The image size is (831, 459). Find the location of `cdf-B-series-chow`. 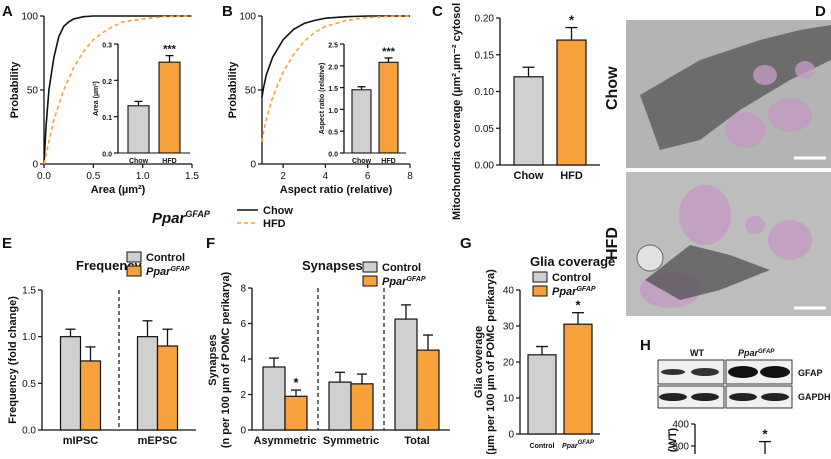

cdf-B-series-chow is located at coordinates (335, 56).